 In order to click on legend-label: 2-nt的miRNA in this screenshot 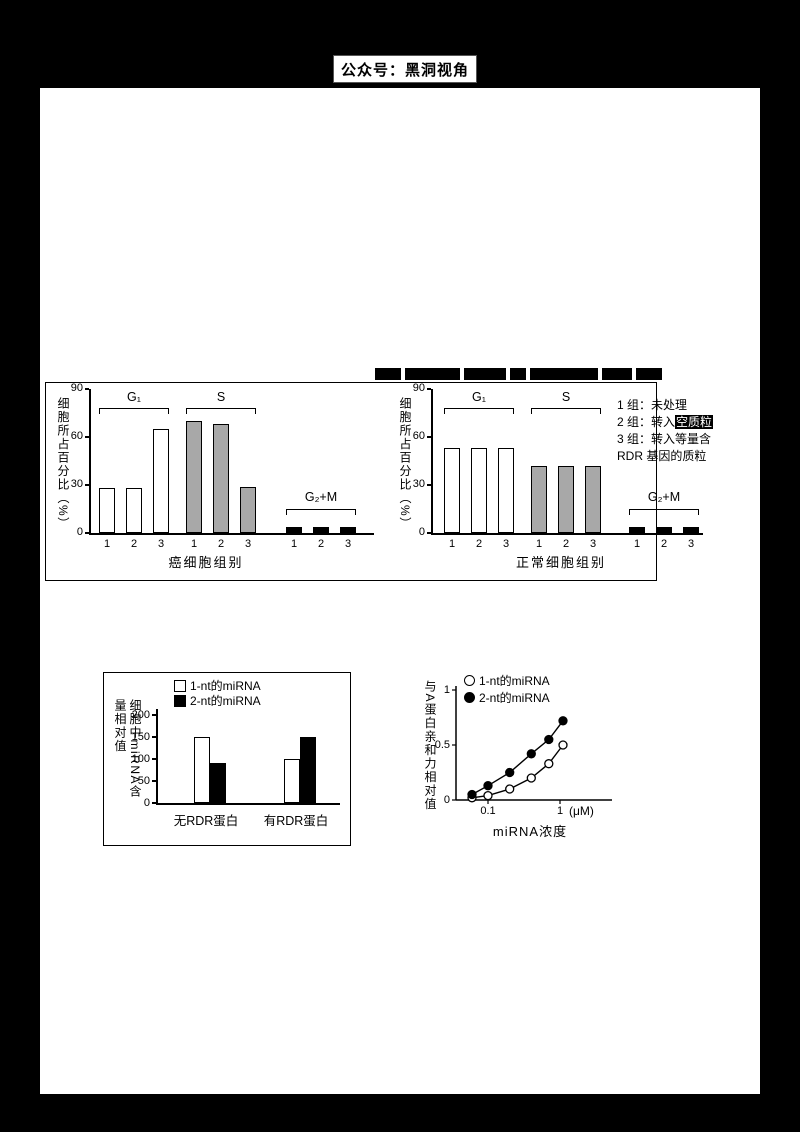, I will do `click(225, 701)`.